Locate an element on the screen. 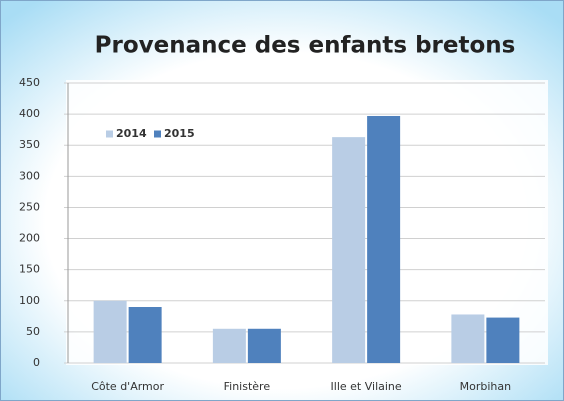 This screenshot has width=564, height=401. x-tick-label: Côte d'Armor is located at coordinates (127, 386).